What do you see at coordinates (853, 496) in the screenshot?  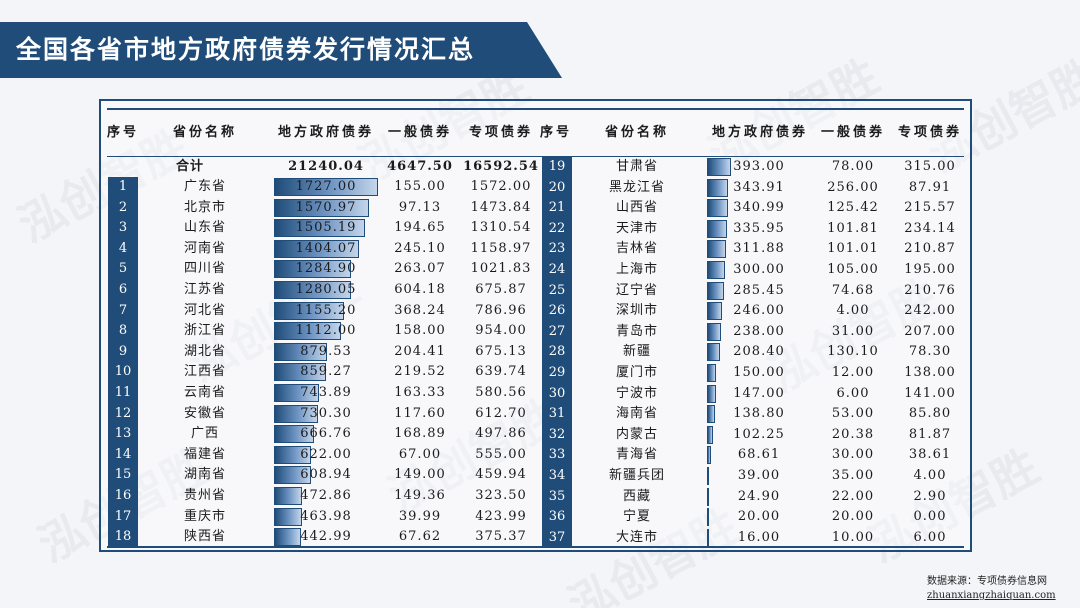 I see `general-bond-value: 22.00` at bounding box center [853, 496].